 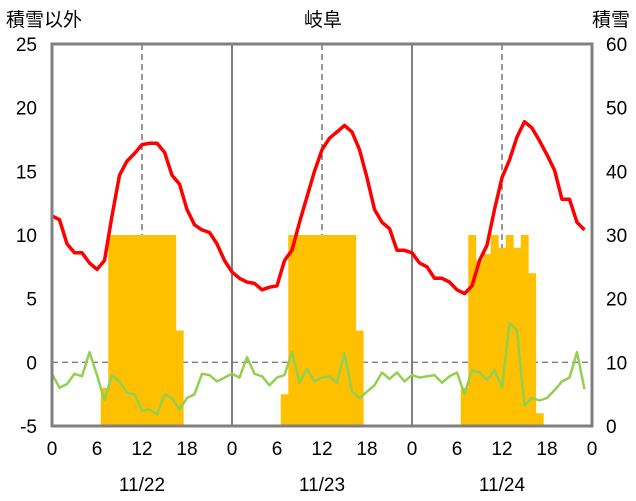 I want to click on left-axis-label: 積雪以外, so click(x=44, y=20).